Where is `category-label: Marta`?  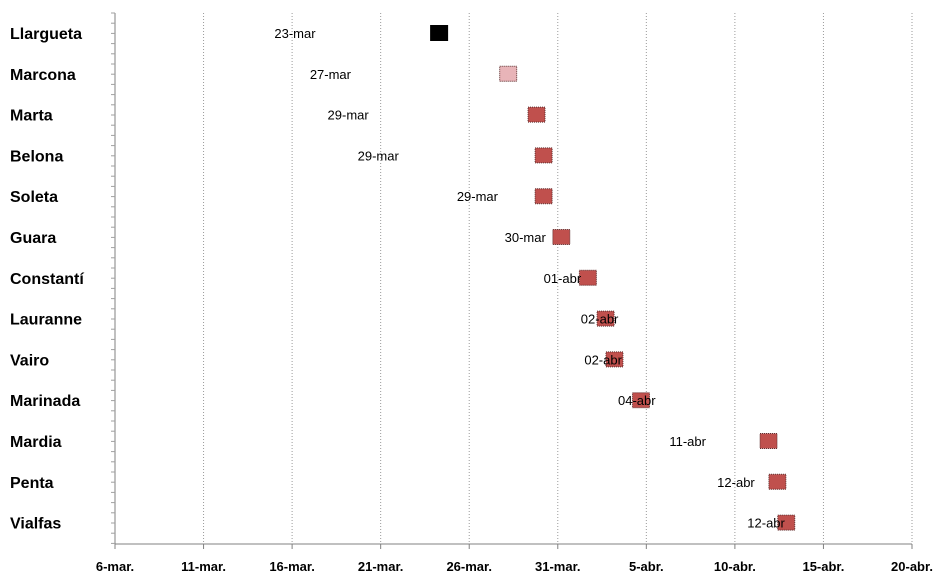 category-label: Marta is located at coordinates (31, 116).